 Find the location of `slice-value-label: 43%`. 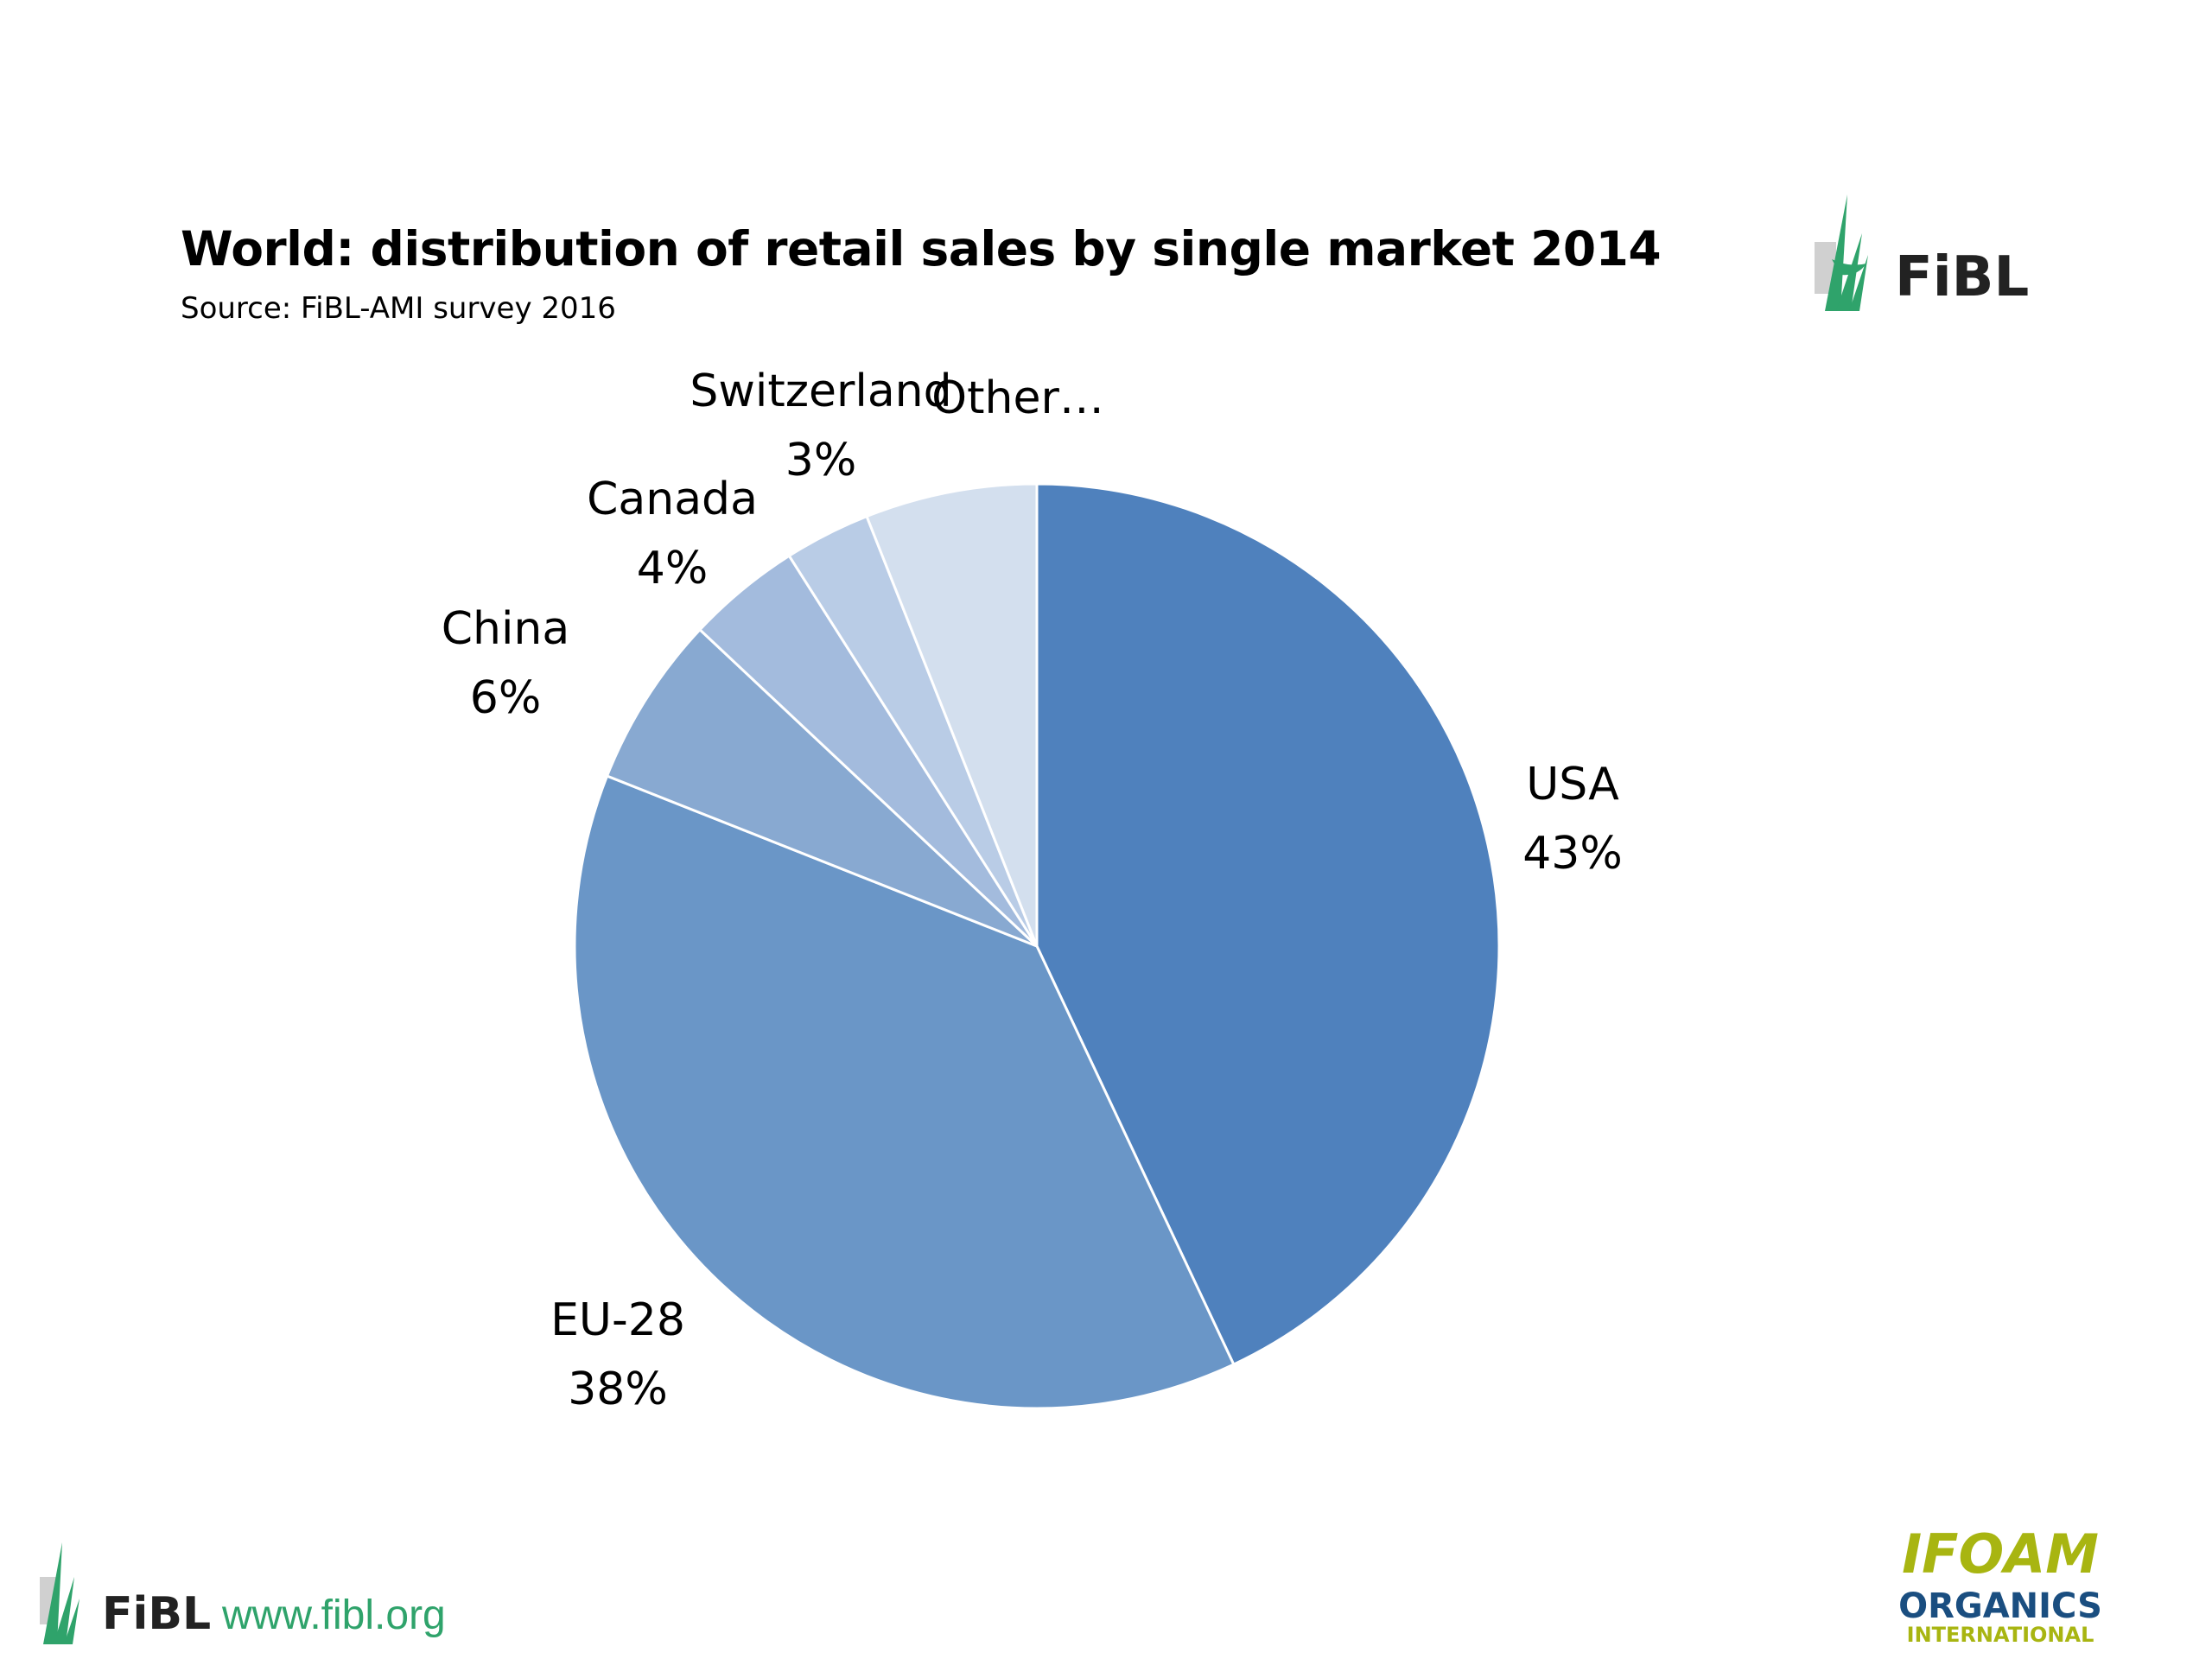

slice-value-label: 43% is located at coordinates (1572, 854).